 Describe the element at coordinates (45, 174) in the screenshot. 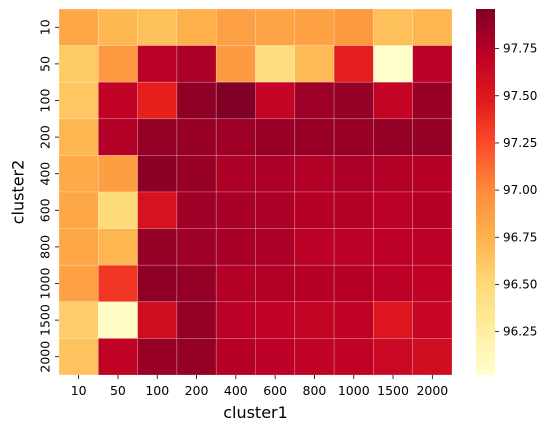

I see `y-tick-label: 400` at that location.